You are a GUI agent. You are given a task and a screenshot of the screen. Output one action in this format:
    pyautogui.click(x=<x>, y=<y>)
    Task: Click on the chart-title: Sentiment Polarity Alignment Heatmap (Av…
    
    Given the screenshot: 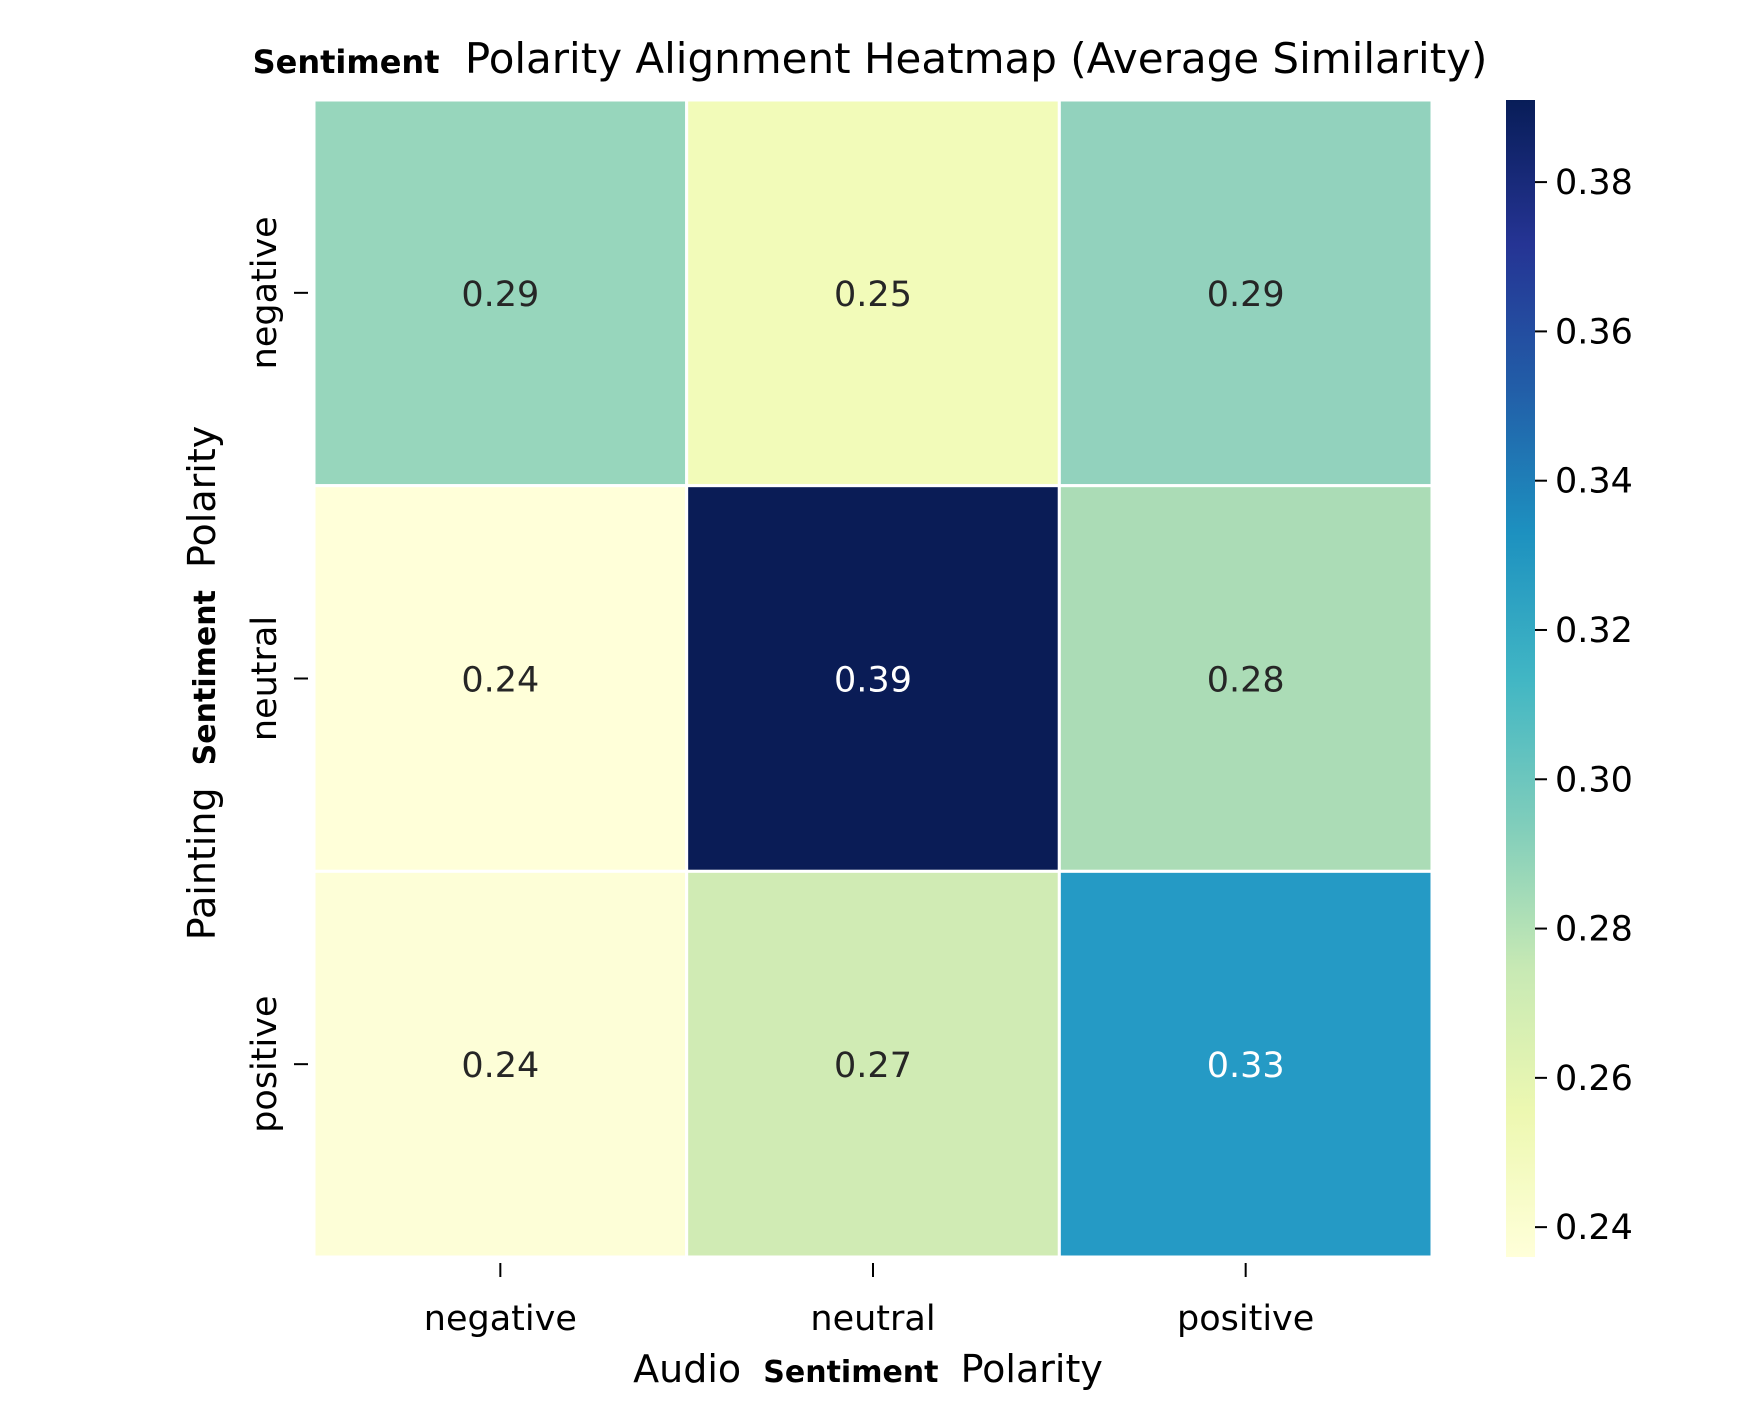 What is the action you would take?
    pyautogui.click(x=870, y=58)
    